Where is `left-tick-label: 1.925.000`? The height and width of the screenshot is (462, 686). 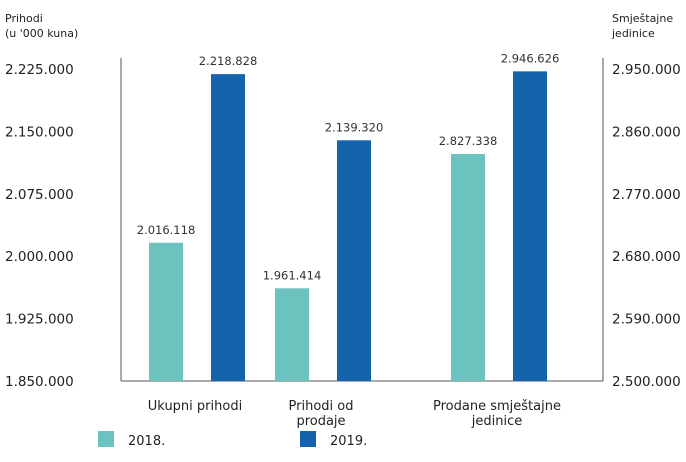 left-tick-label: 1.925.000 is located at coordinates (39, 320).